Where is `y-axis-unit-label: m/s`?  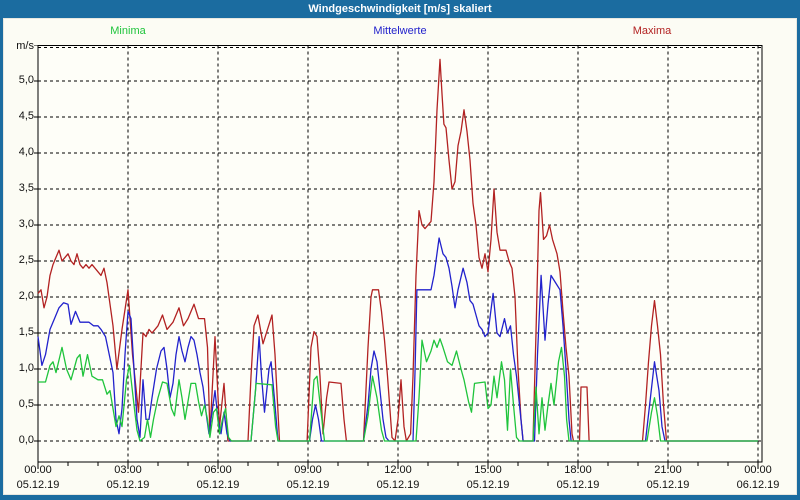 y-axis-unit-label: m/s is located at coordinates (25, 46).